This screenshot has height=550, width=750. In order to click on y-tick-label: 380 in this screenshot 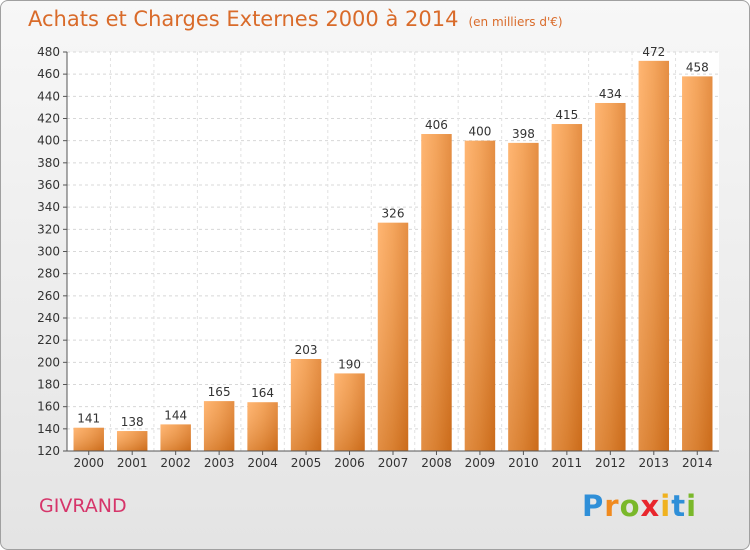, I will do `click(48, 163)`.